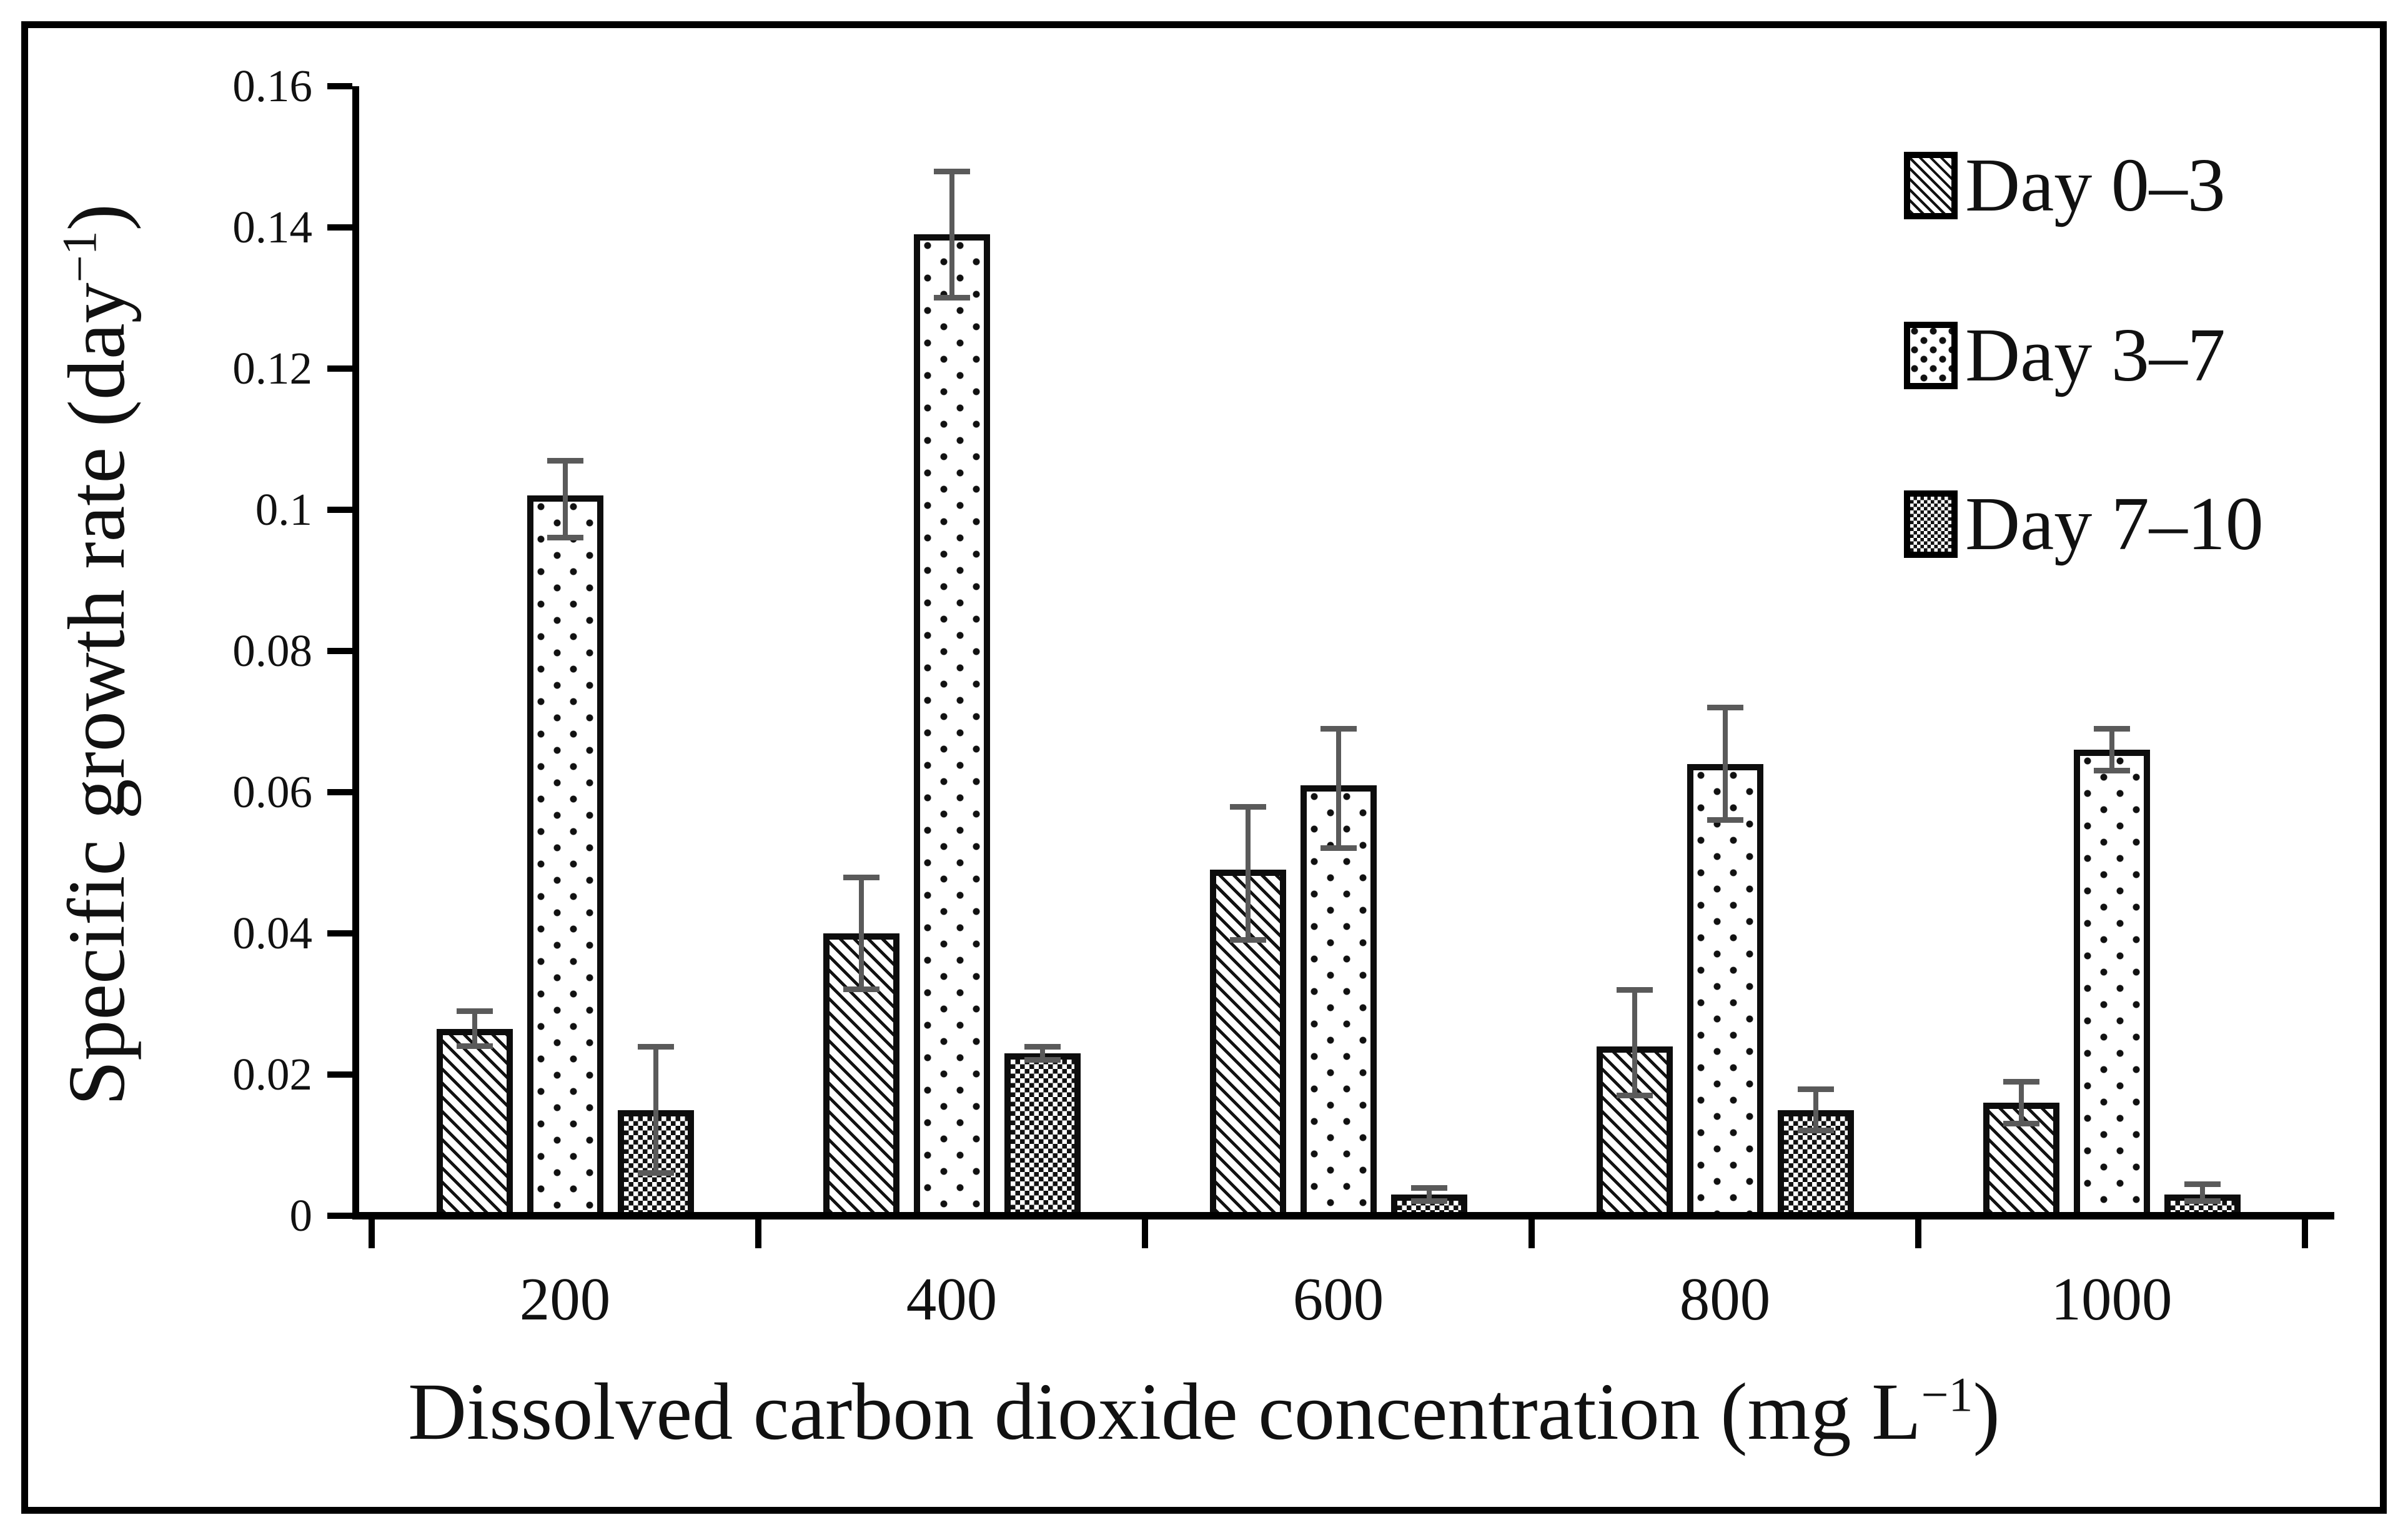 The width and height of the screenshot is (2408, 1535). What do you see at coordinates (2095, 185) in the screenshot?
I see `legend-label: Day 0–3` at bounding box center [2095, 185].